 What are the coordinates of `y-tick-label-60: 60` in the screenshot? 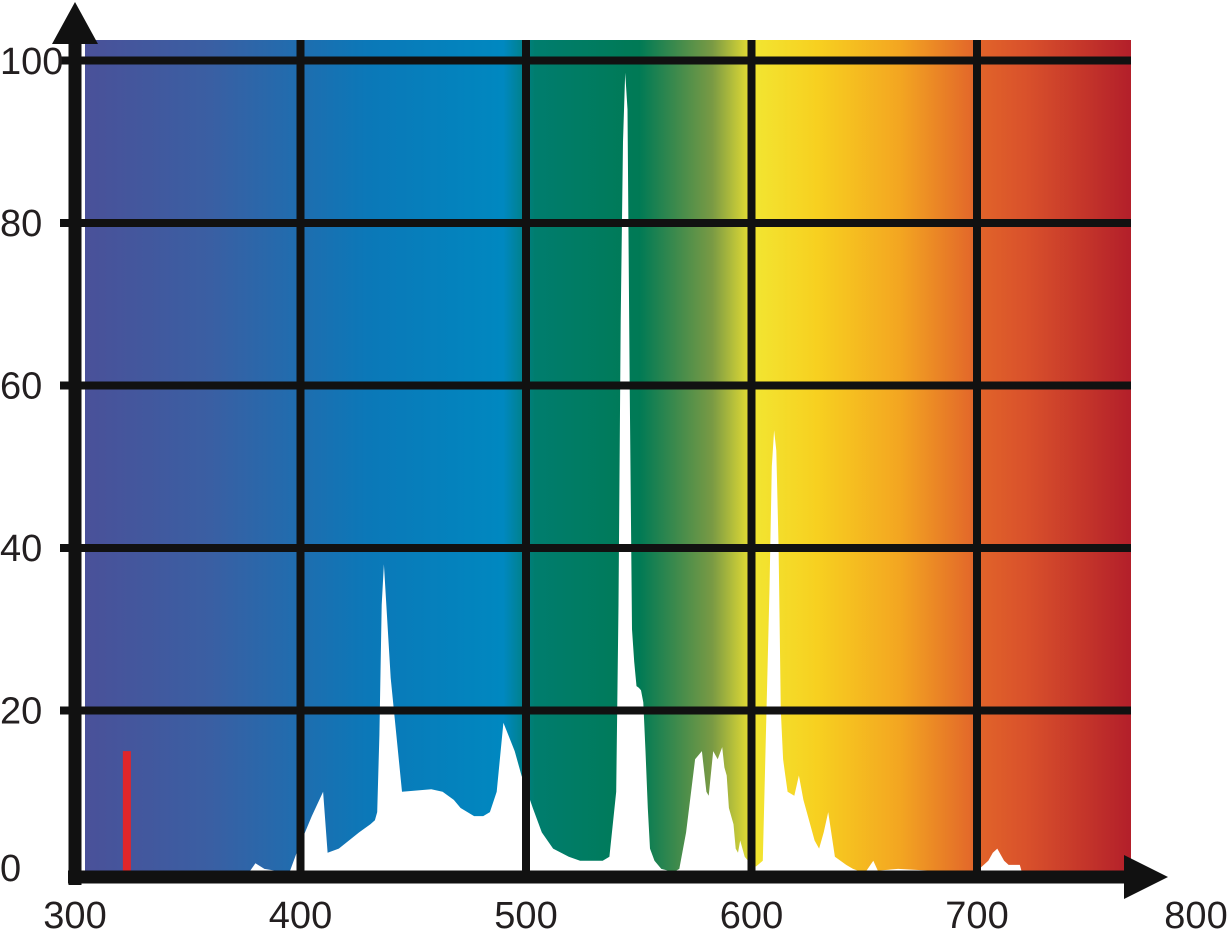 It's located at (21, 387).